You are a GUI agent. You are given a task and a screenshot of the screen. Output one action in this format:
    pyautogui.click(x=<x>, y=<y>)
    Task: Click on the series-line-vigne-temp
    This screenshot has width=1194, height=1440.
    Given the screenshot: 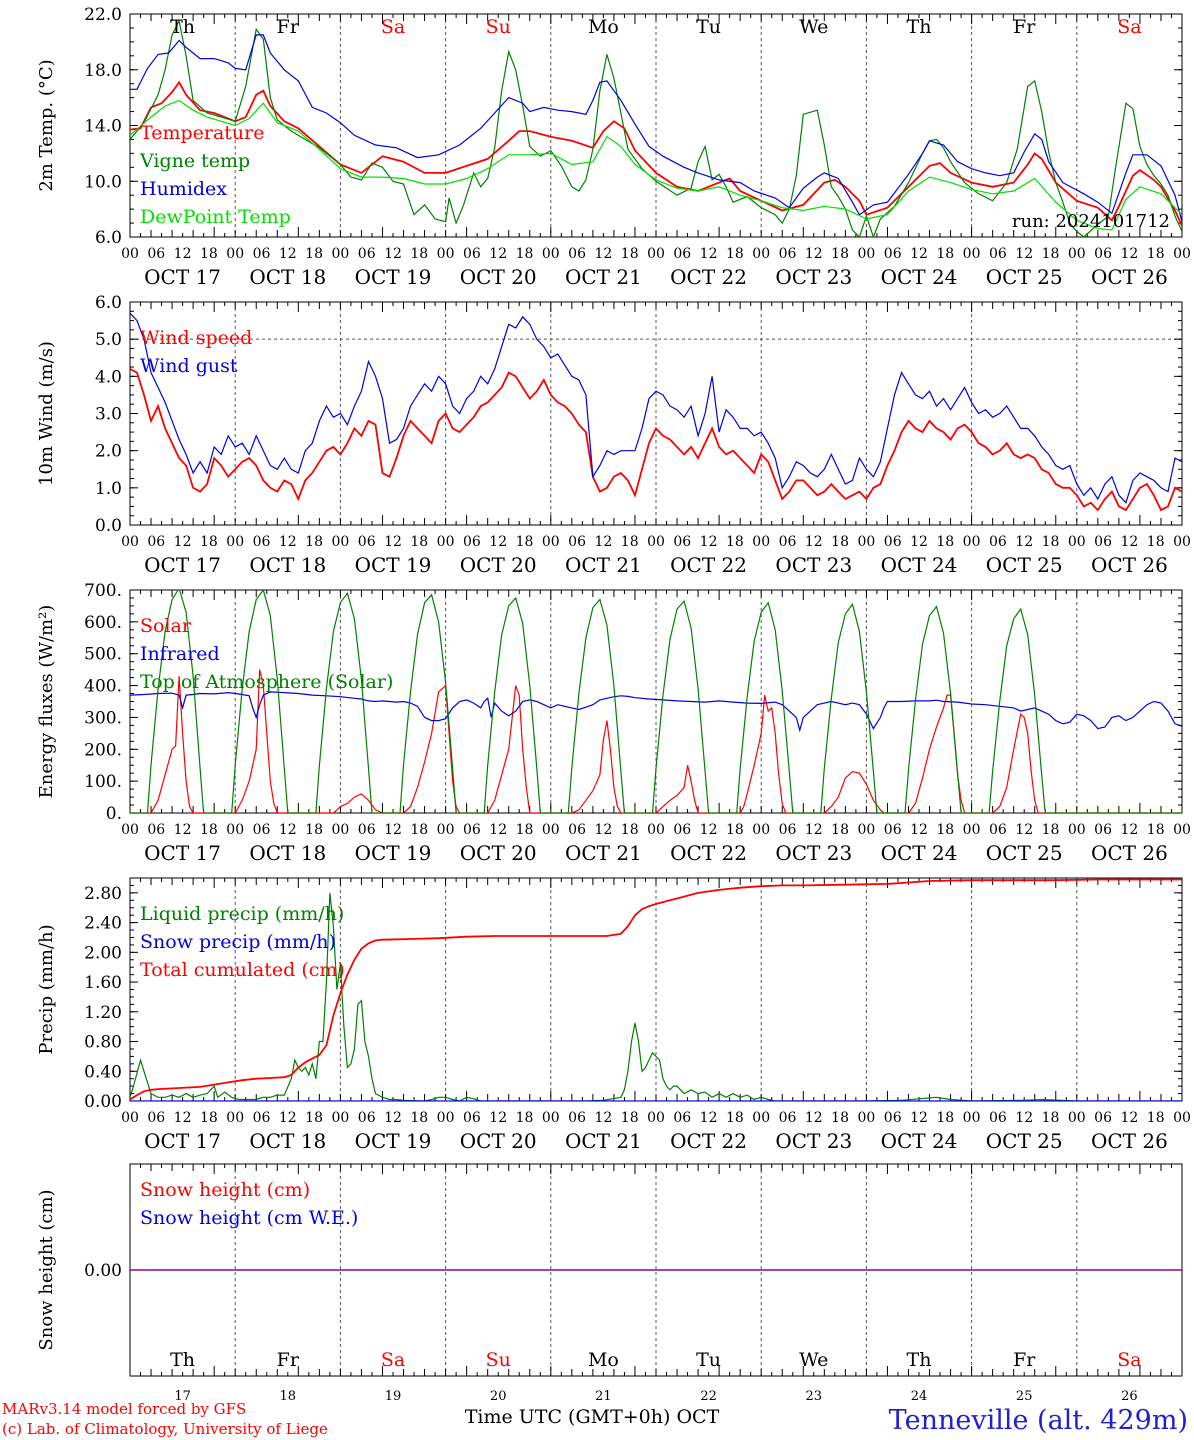 What is the action you would take?
    pyautogui.click(x=656, y=128)
    